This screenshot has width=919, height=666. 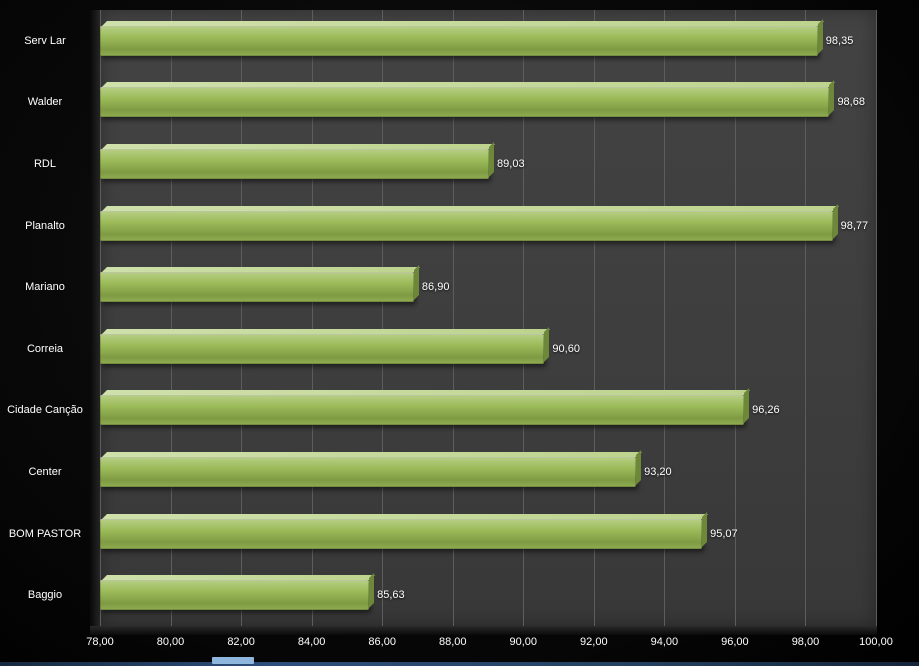 I want to click on category-label: Cidade Canção, so click(x=45, y=410).